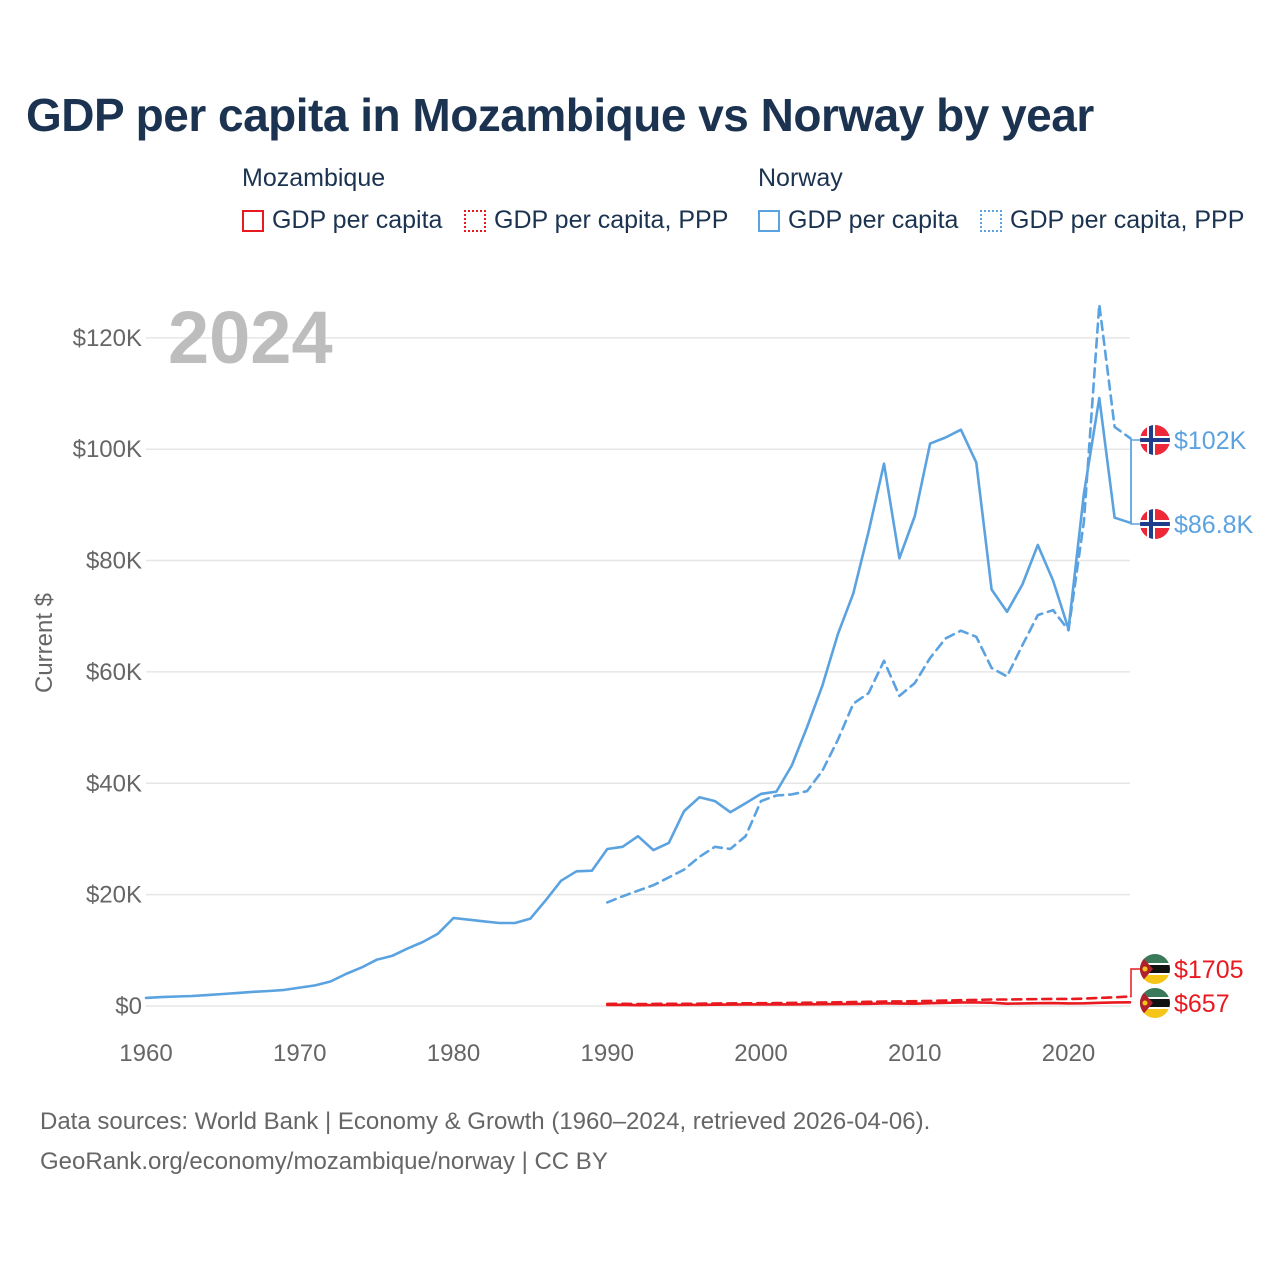 Image resolution: width=1280 pixels, height=1280 pixels. I want to click on legend-item-mozambique-gdp-ppp: GDP per capita, PPP, so click(596, 220).